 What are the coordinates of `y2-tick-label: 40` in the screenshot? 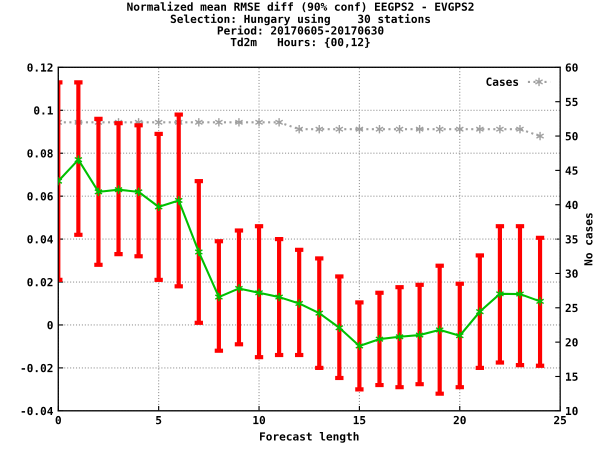 It's located at (572, 205).